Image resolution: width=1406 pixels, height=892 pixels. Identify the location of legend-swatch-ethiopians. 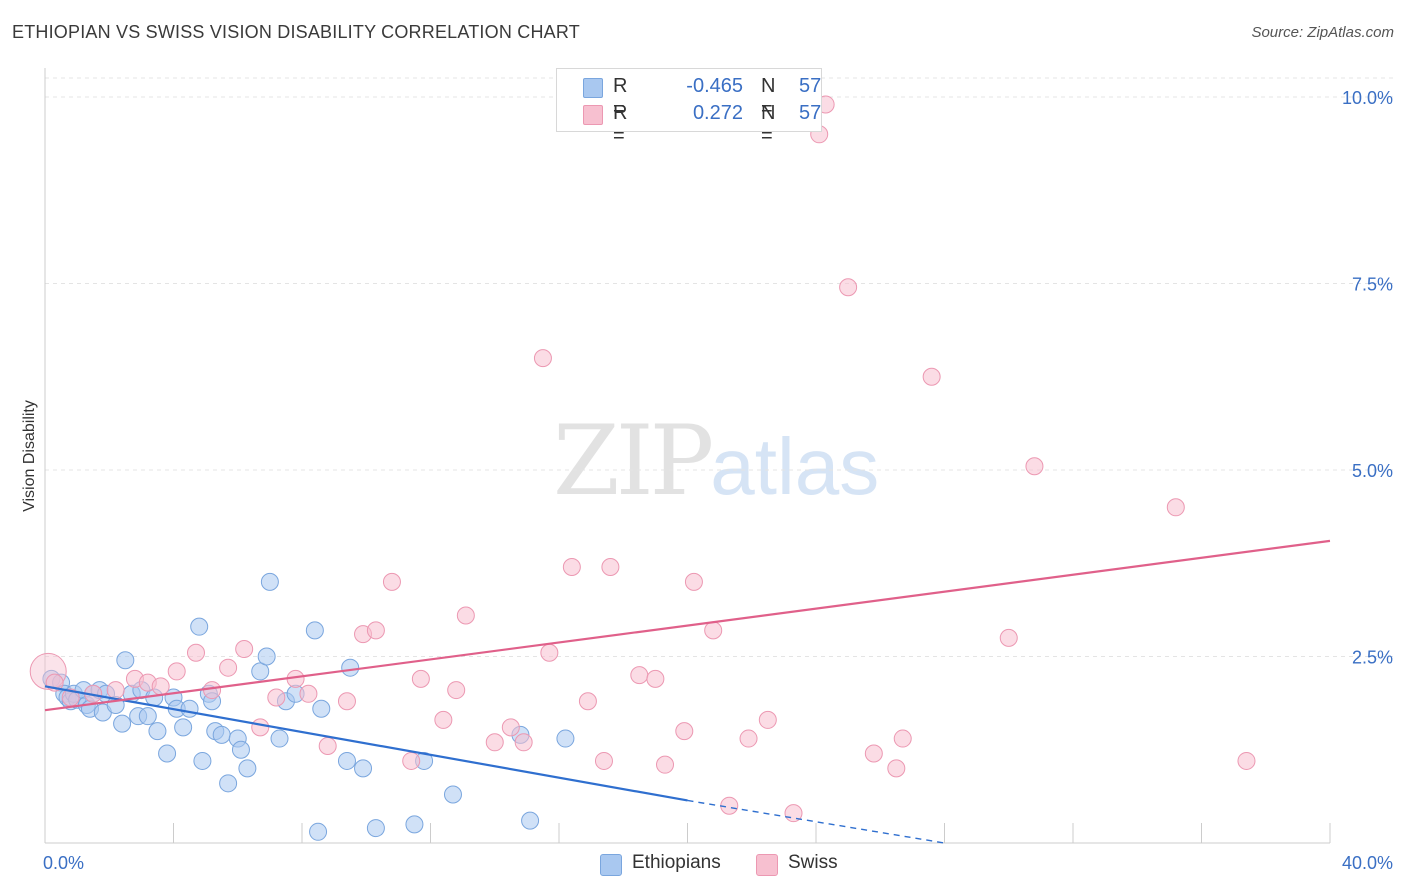
(593, 88).